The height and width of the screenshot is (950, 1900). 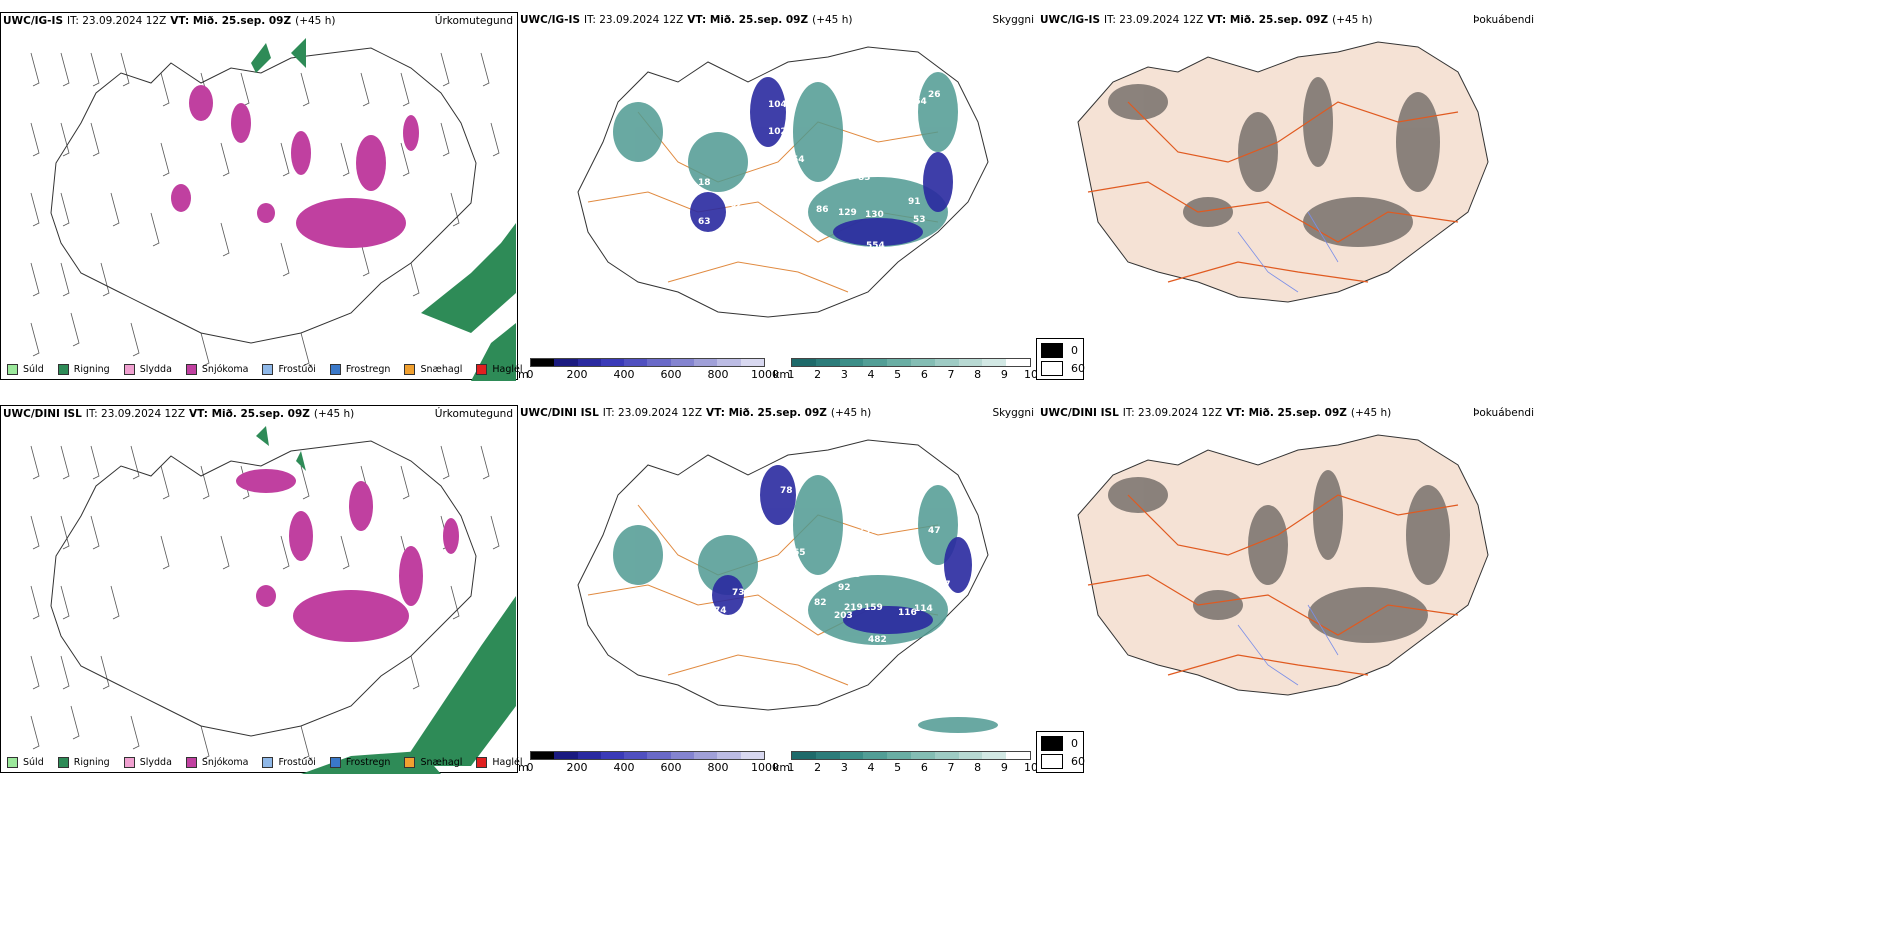 I want to click on colorbar-tick: 7, so click(x=951, y=374).